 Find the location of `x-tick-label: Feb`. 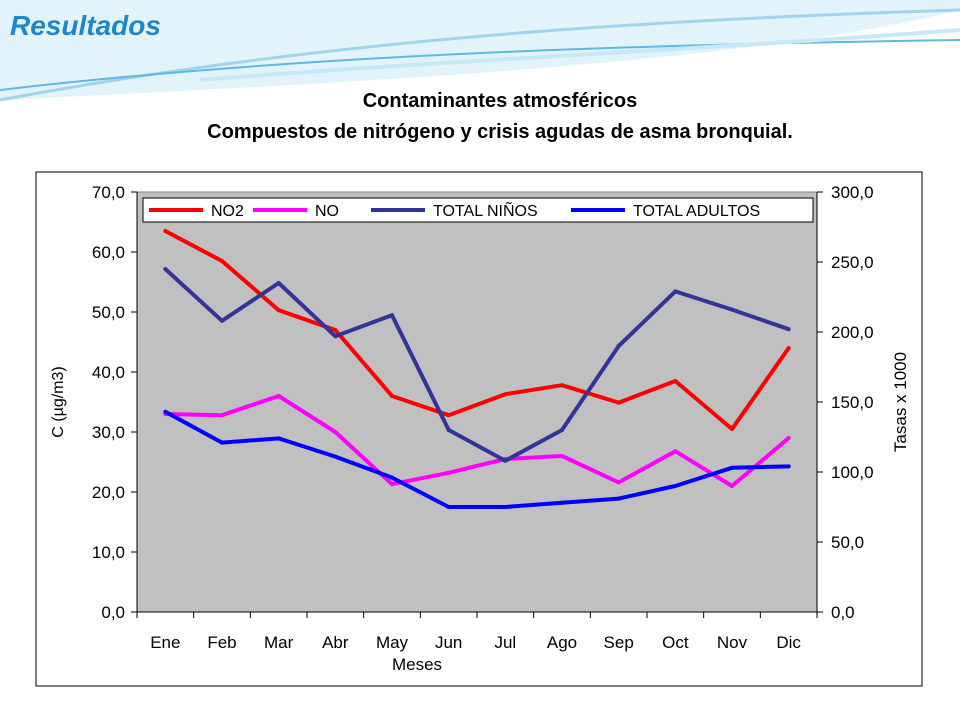

x-tick-label: Feb is located at coordinates (221, 642).